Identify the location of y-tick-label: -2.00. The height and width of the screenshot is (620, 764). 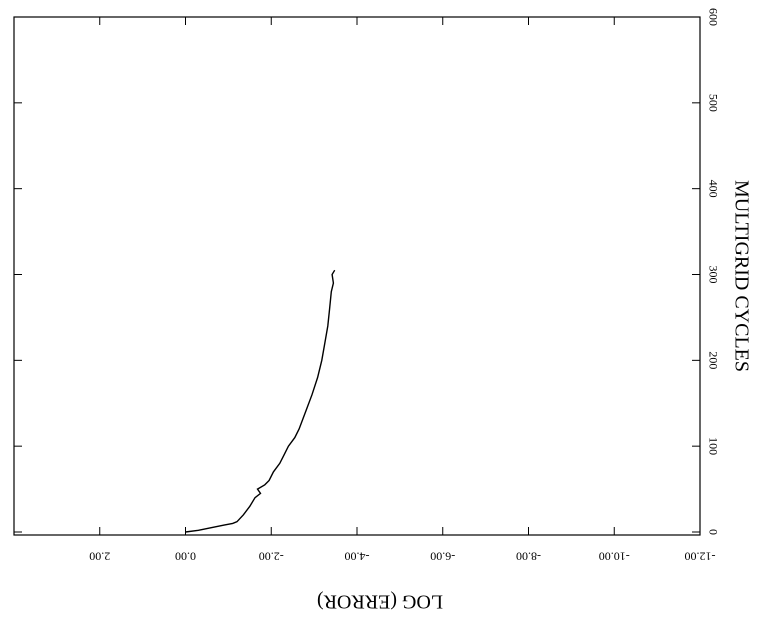
(271, 556).